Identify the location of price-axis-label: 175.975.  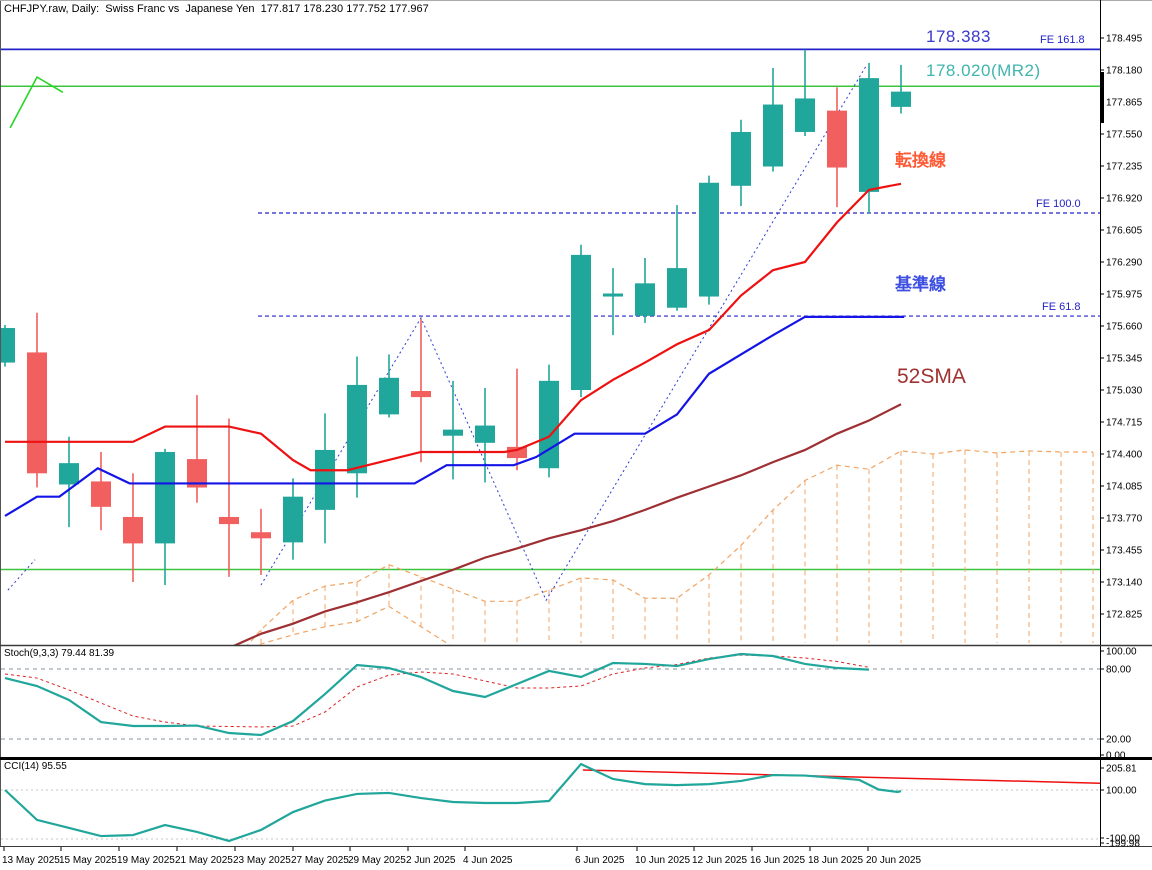
(1124, 295).